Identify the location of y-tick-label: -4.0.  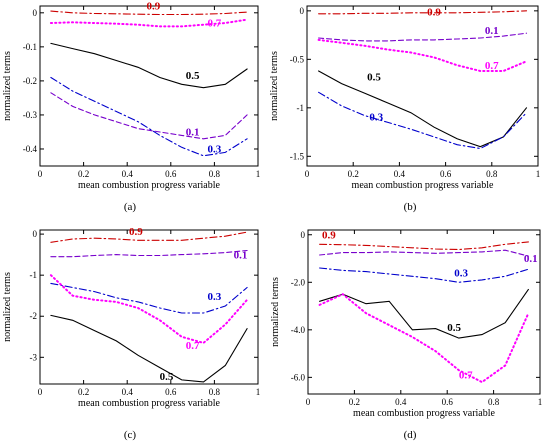
(298, 330).